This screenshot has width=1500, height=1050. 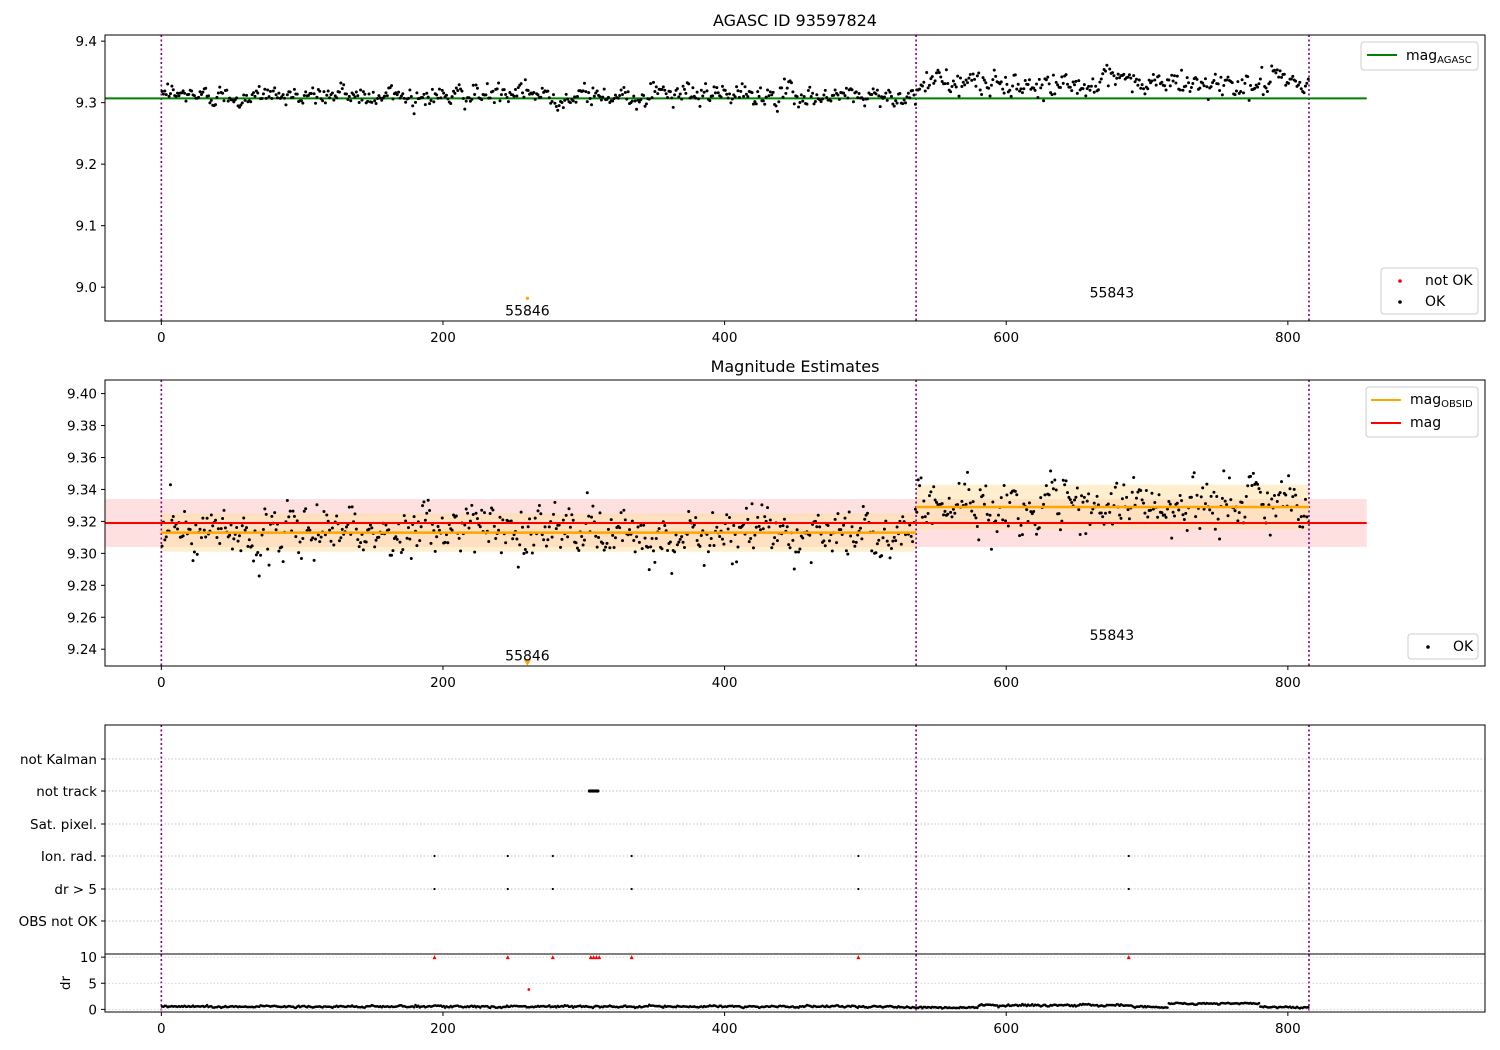 What do you see at coordinates (161, 1029) in the screenshot?
I see `x-tick-label: 0` at bounding box center [161, 1029].